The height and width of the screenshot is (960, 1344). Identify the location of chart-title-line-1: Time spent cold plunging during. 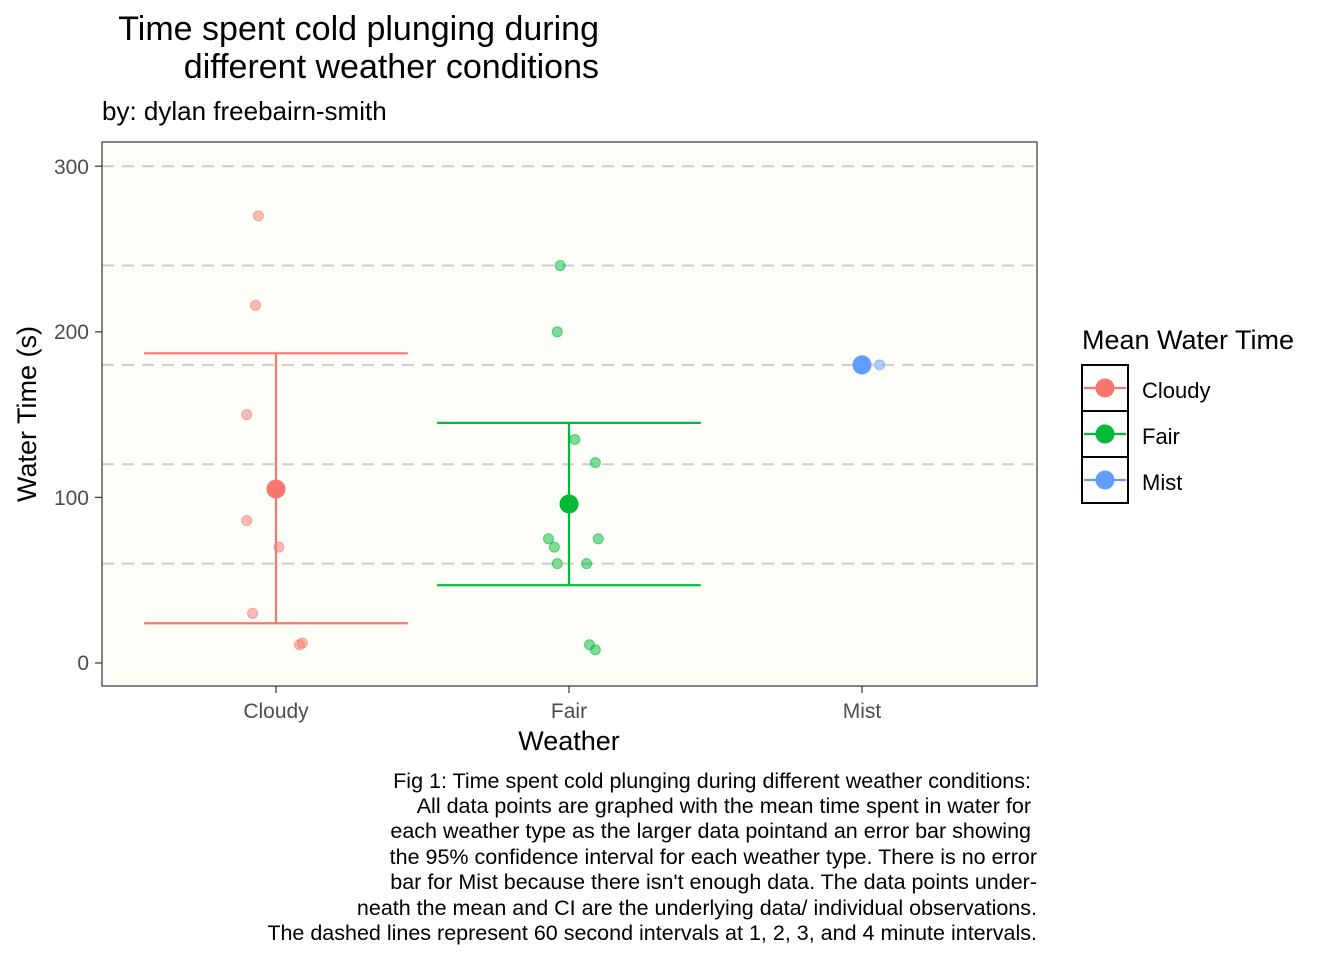
(358, 29).